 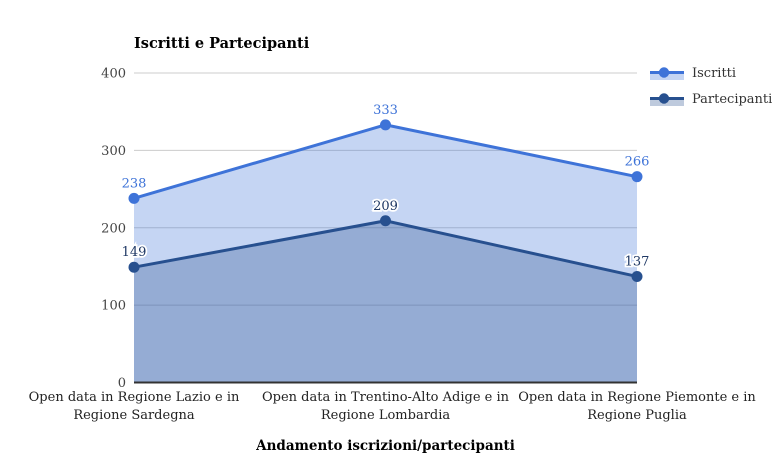 I want to click on data-point-label: 149, so click(x=134, y=252).